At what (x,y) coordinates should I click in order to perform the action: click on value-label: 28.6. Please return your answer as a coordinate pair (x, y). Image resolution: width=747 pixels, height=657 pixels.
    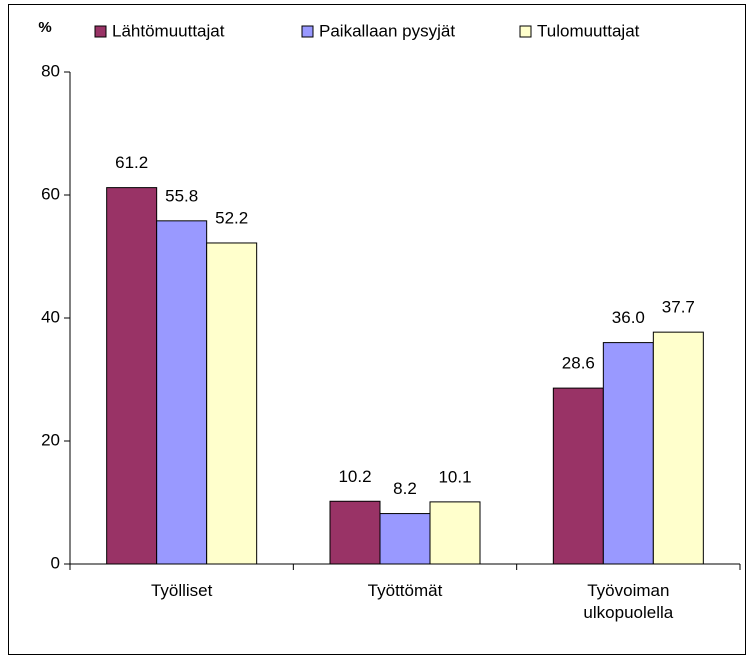
    Looking at the image, I should click on (578, 363).